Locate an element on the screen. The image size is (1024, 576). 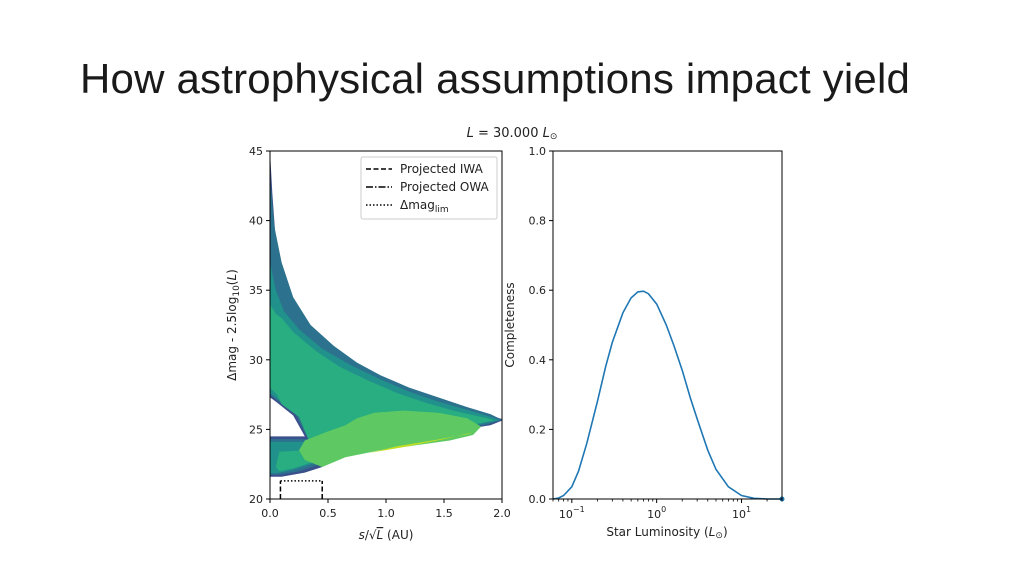
right-y-tick-label: 1.0 is located at coordinates (538, 151).